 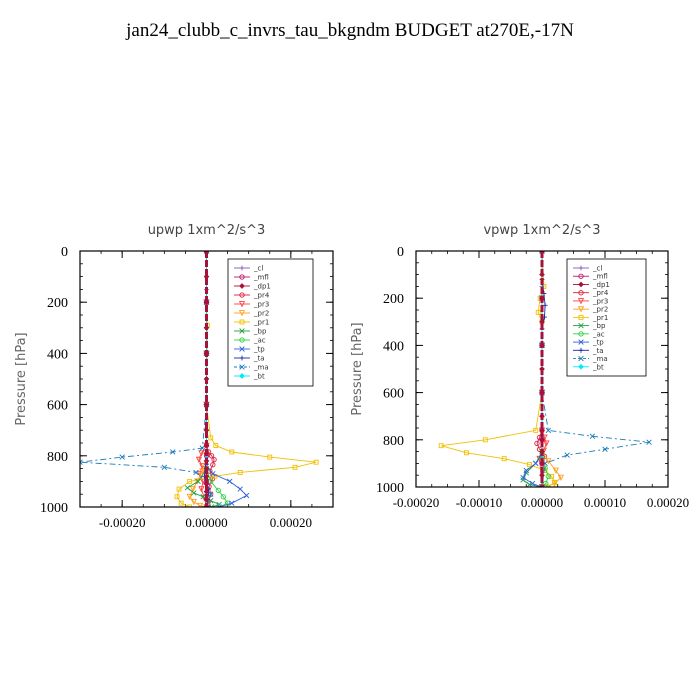 I want to click on y-tick-label: 800, so click(x=57, y=457).